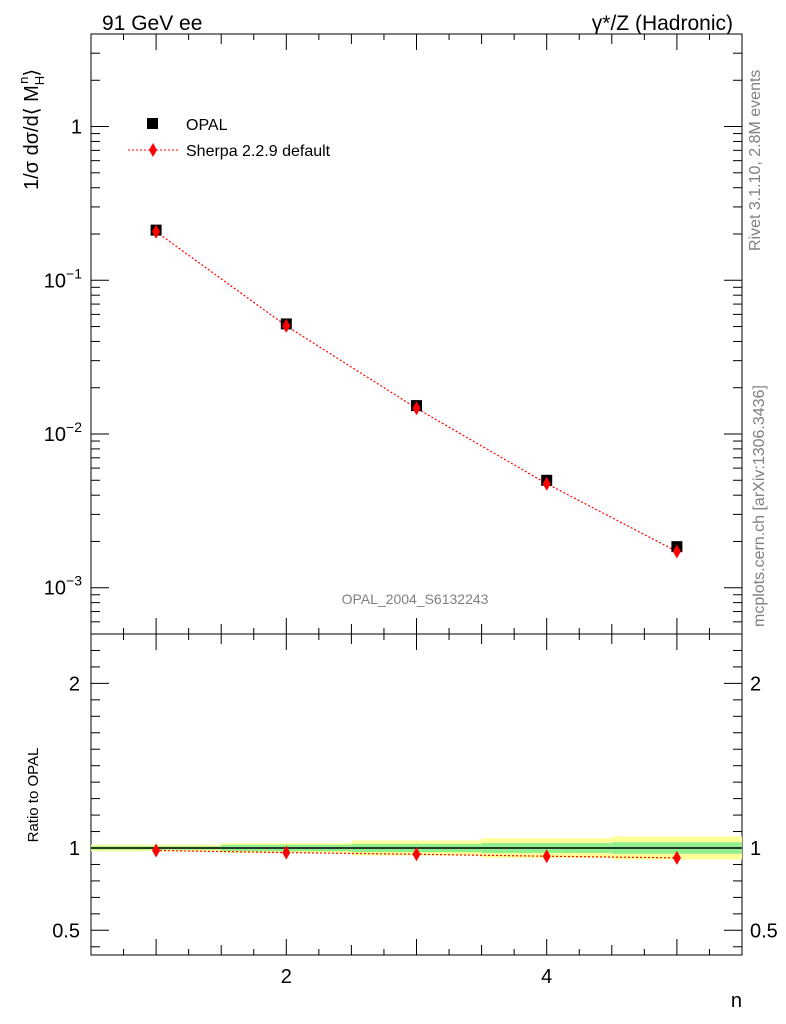 This screenshot has height=1024, width=786. I want to click on legend-data-label: OPAL, so click(207, 125).